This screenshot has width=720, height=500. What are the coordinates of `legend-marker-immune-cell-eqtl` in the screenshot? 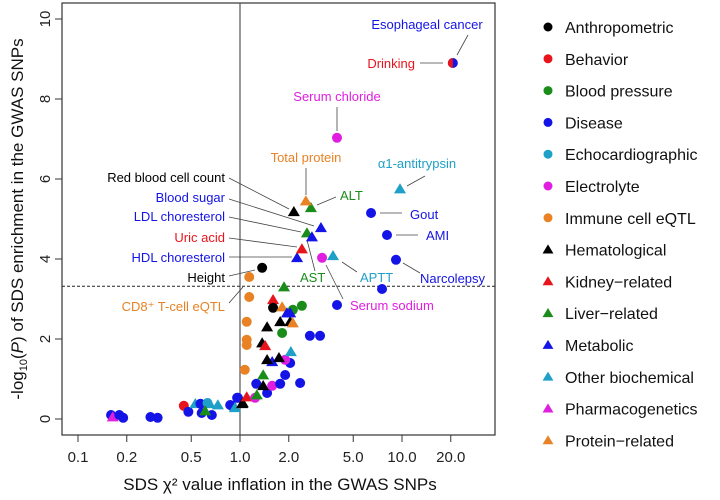 It's located at (548, 218).